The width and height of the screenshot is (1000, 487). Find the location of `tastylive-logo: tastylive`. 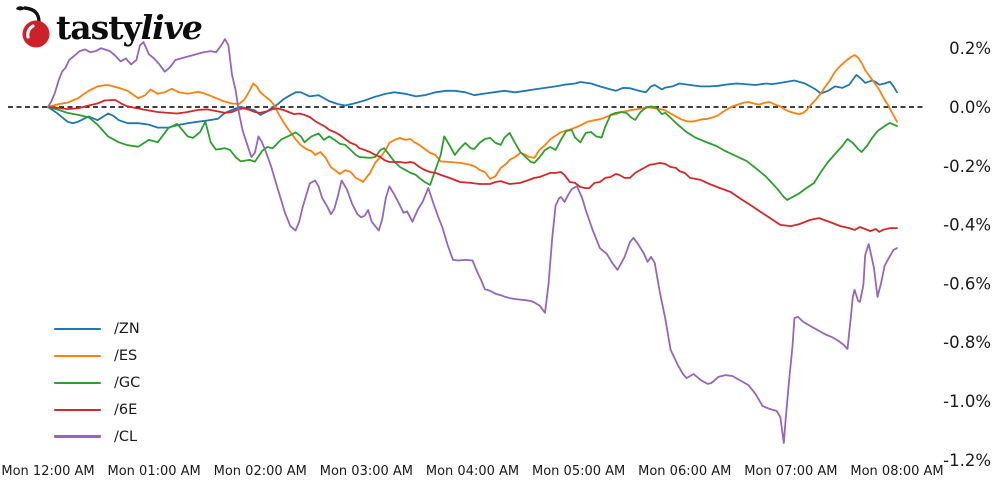

tastylive-logo: tastylive is located at coordinates (105, 27).